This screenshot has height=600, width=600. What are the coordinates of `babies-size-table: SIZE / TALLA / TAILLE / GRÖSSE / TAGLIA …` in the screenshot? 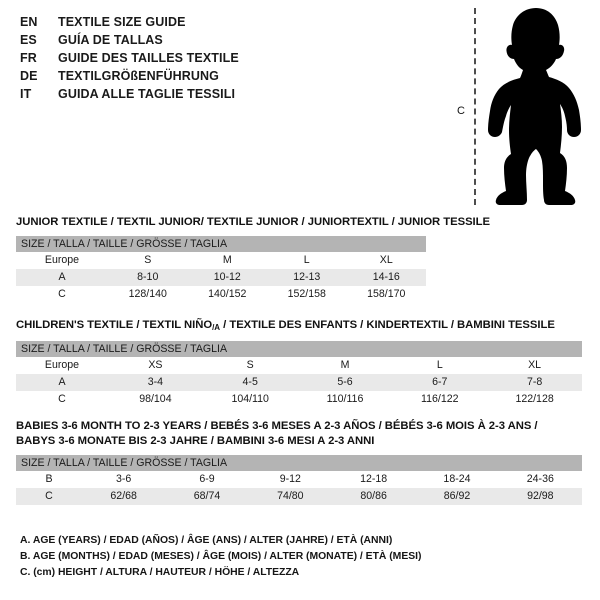 It's located at (299, 480).